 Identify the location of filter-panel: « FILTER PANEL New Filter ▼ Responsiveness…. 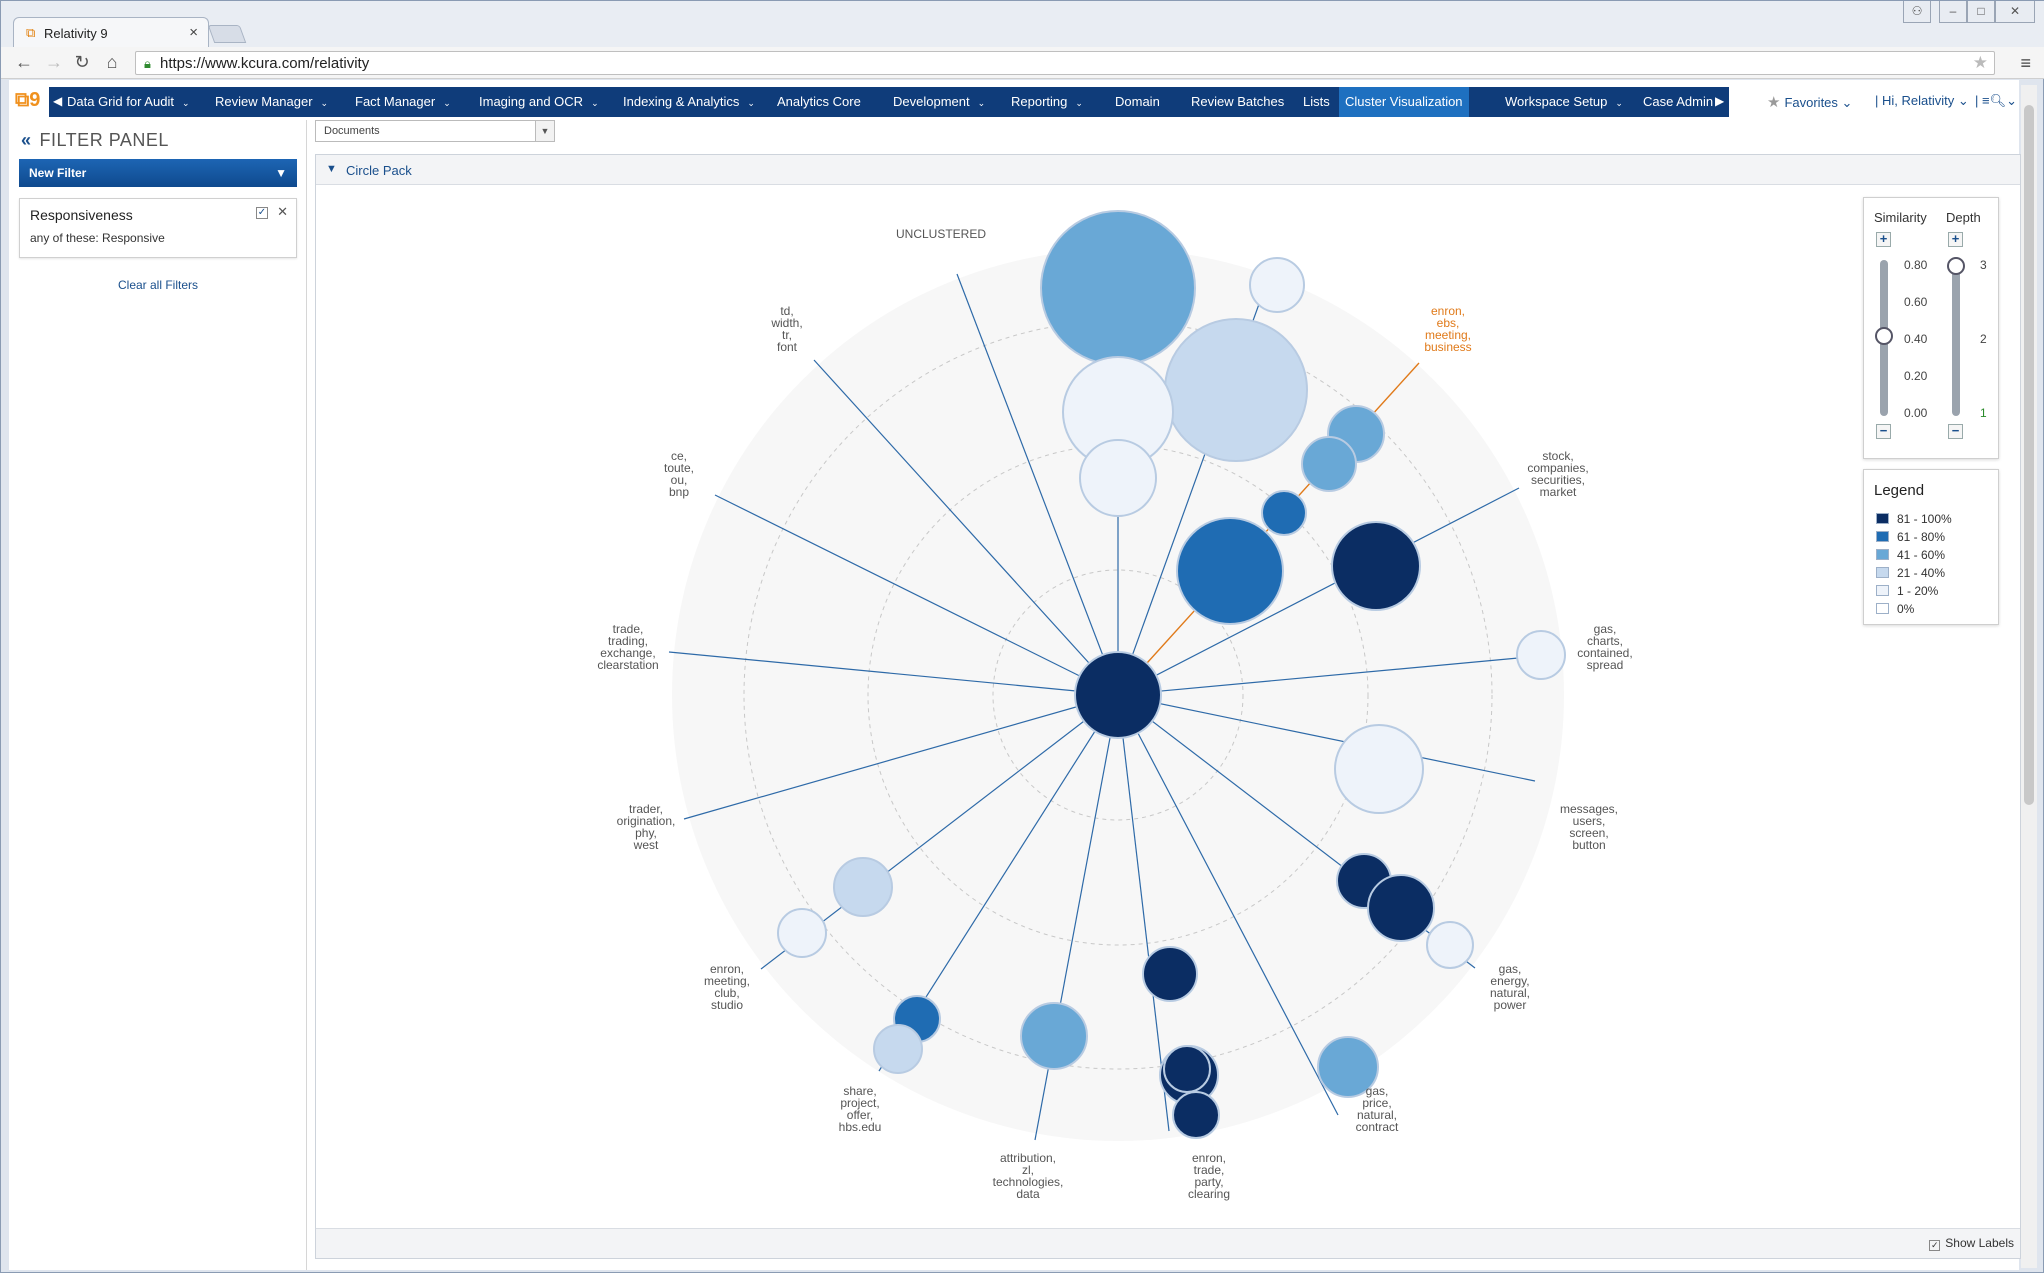
(158, 695).